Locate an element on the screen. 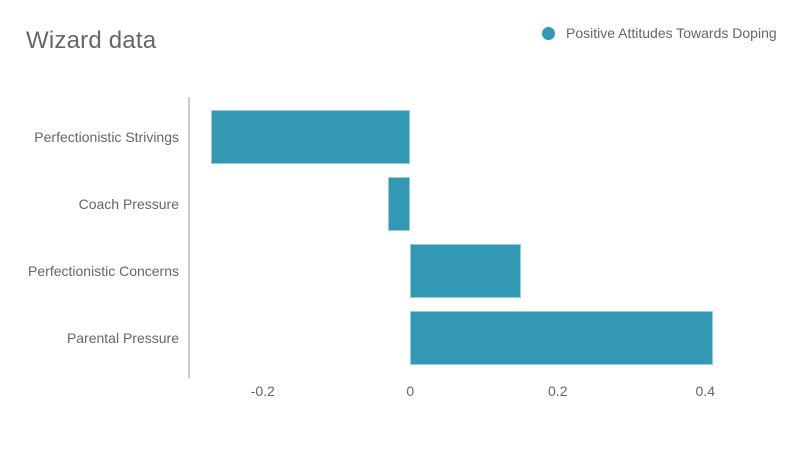  x-tick-label: -0.2 is located at coordinates (262, 391).